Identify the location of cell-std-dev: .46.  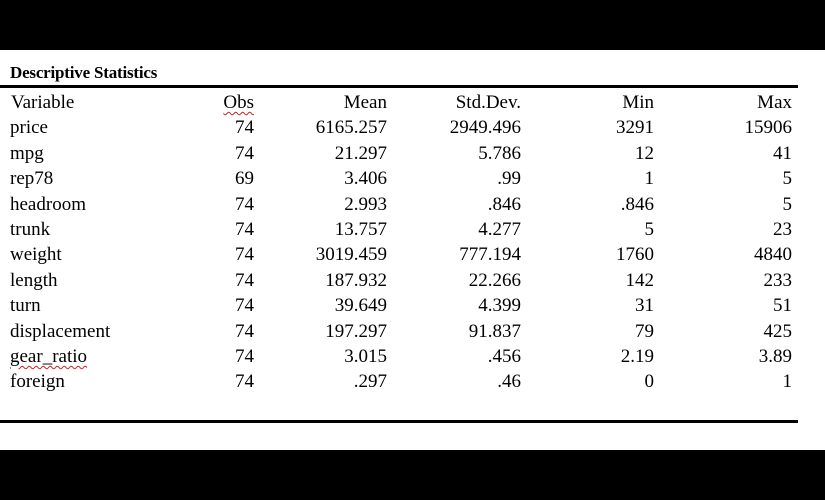
(509, 382).